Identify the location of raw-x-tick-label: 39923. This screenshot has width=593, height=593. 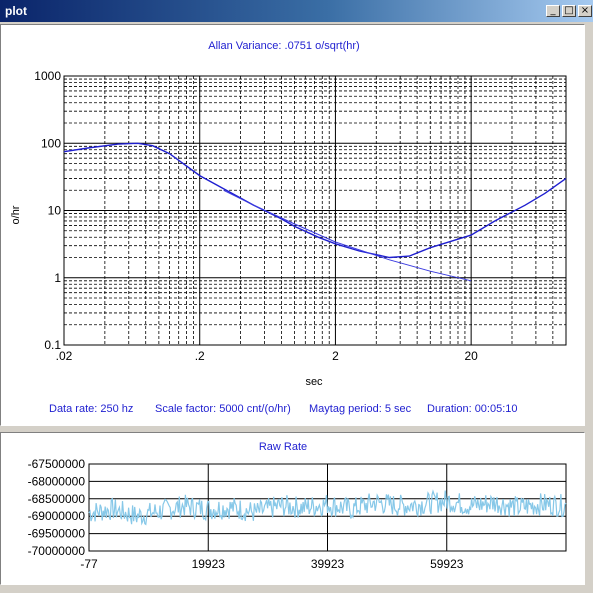
(328, 564).